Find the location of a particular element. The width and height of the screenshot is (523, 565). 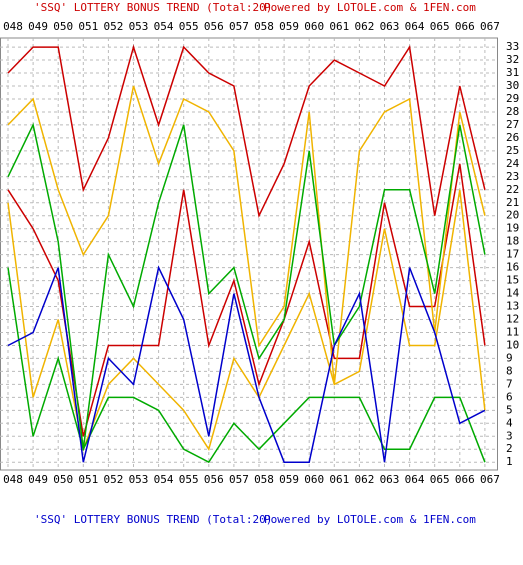

y-tick-label: 14 is located at coordinates (513, 293).